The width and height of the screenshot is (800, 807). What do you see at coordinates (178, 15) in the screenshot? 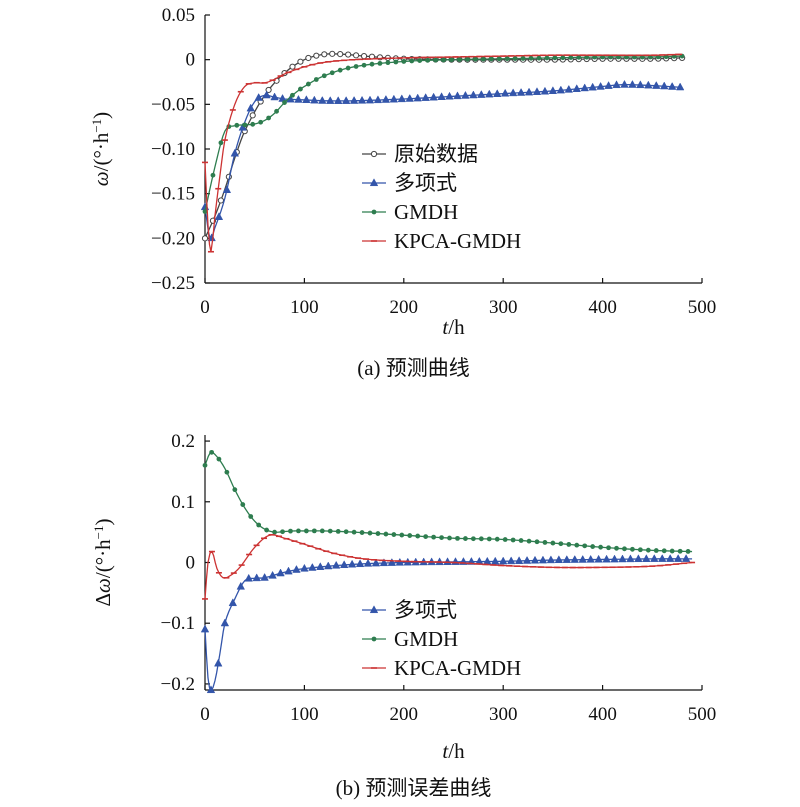
I see `y-tick-label: 0.05` at bounding box center [178, 15].